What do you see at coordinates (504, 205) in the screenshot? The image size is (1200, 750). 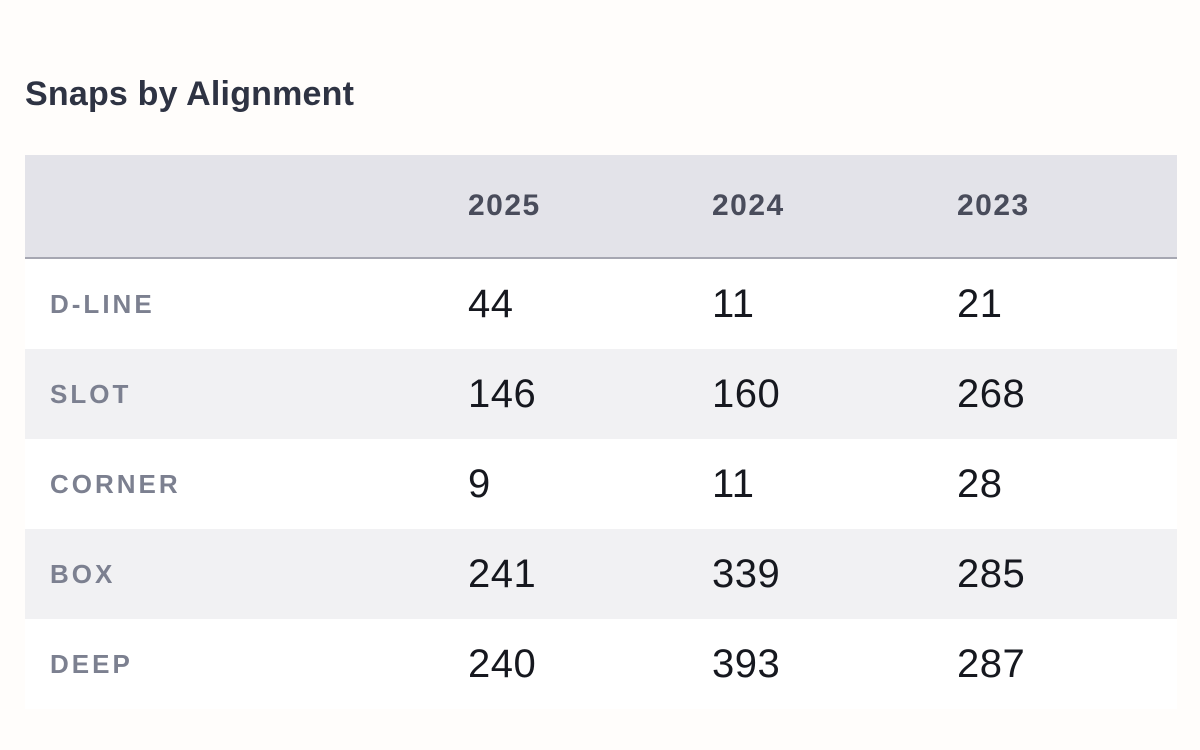 I see `column-header-2025: 2025` at bounding box center [504, 205].